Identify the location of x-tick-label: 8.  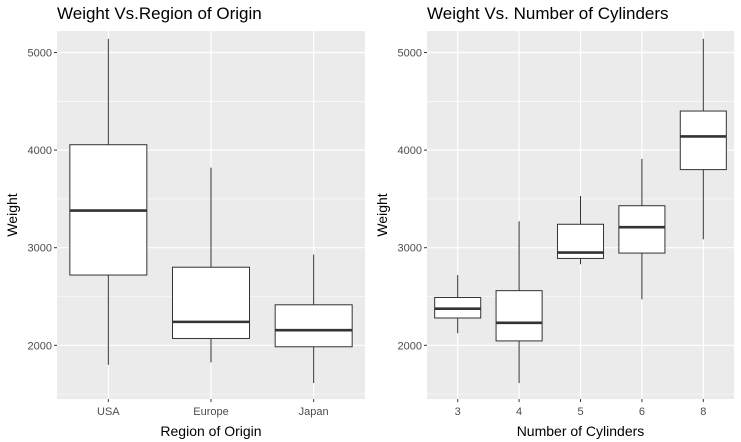
(703, 412).